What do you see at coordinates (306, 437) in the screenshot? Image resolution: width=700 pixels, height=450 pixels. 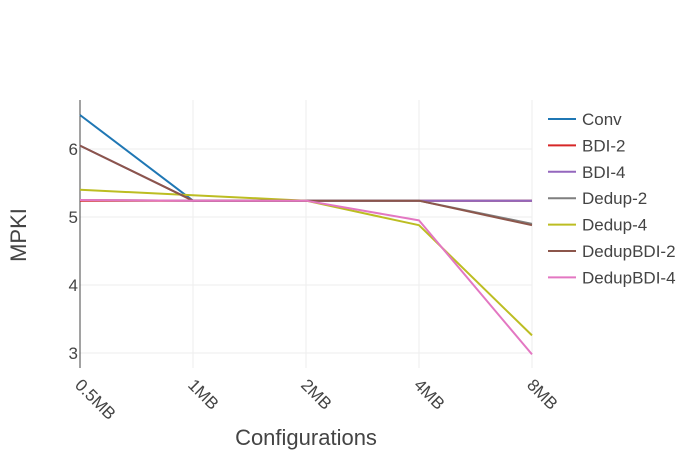 I see `x-axis-title: Configurations` at bounding box center [306, 437].